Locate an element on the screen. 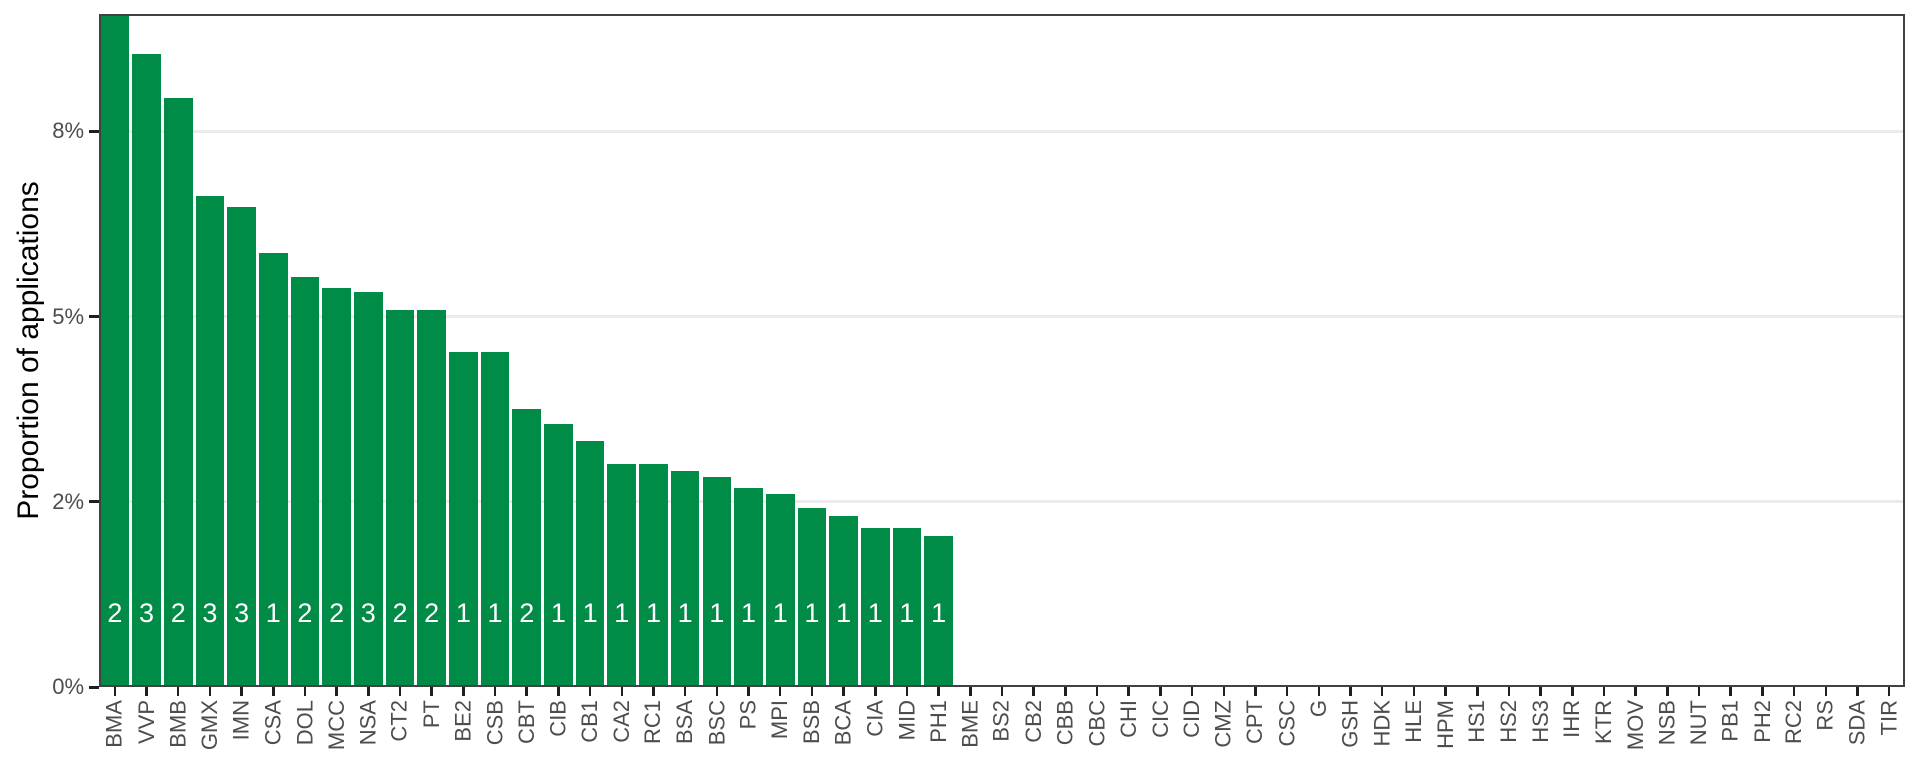  x-tick-label: MPI is located at coordinates (780, 720).